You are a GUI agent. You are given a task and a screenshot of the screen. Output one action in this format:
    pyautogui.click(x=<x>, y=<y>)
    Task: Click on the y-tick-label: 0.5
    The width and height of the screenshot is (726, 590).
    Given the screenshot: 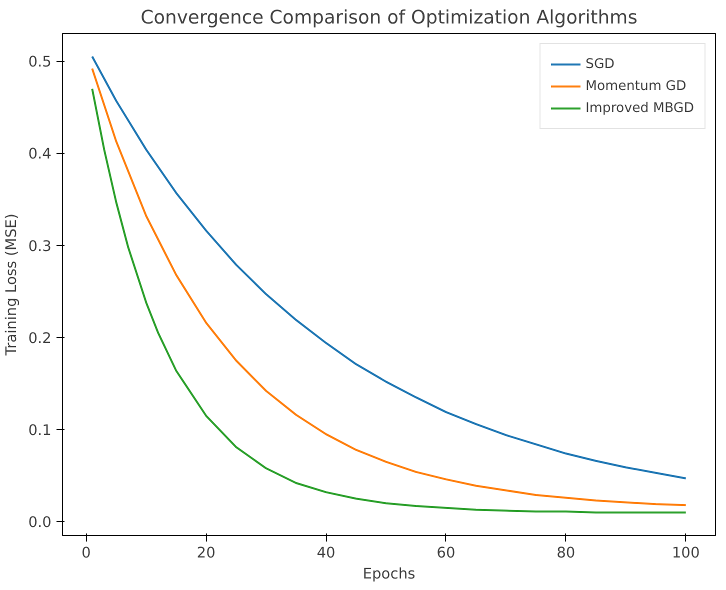 What is the action you would take?
    pyautogui.click(x=40, y=62)
    